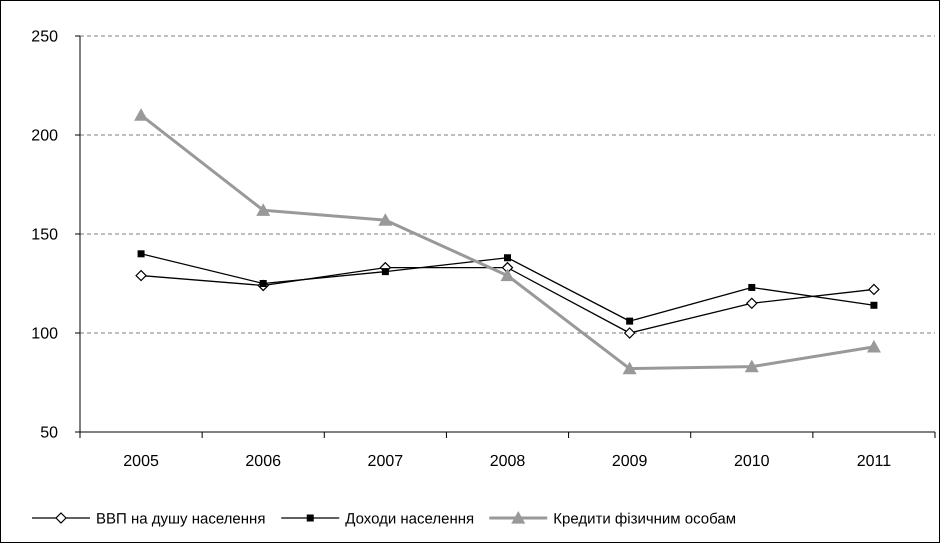 This screenshot has width=940, height=543. I want to click on y-tick-label: 100, so click(44, 334).